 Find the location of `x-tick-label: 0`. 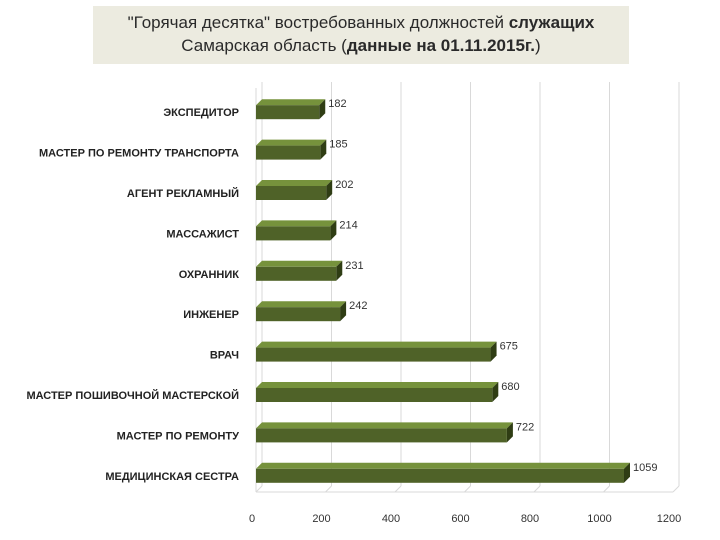

x-tick-label: 0 is located at coordinates (252, 519).